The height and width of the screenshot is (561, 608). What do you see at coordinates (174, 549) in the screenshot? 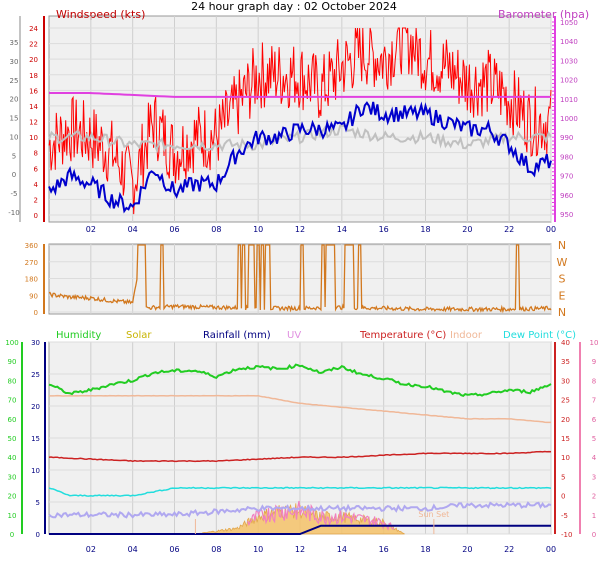
I see `temperature-x-tick-label: 06` at bounding box center [174, 549].